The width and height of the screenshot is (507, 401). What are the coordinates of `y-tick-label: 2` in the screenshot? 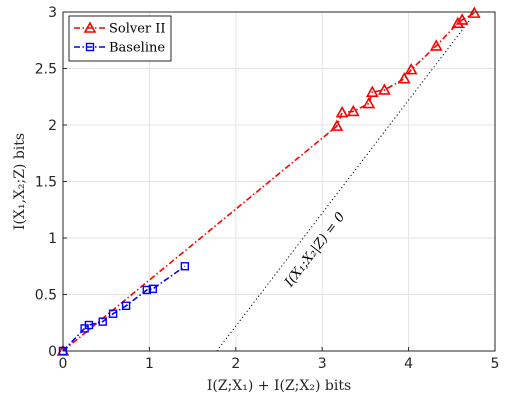 It's located at (52, 126).